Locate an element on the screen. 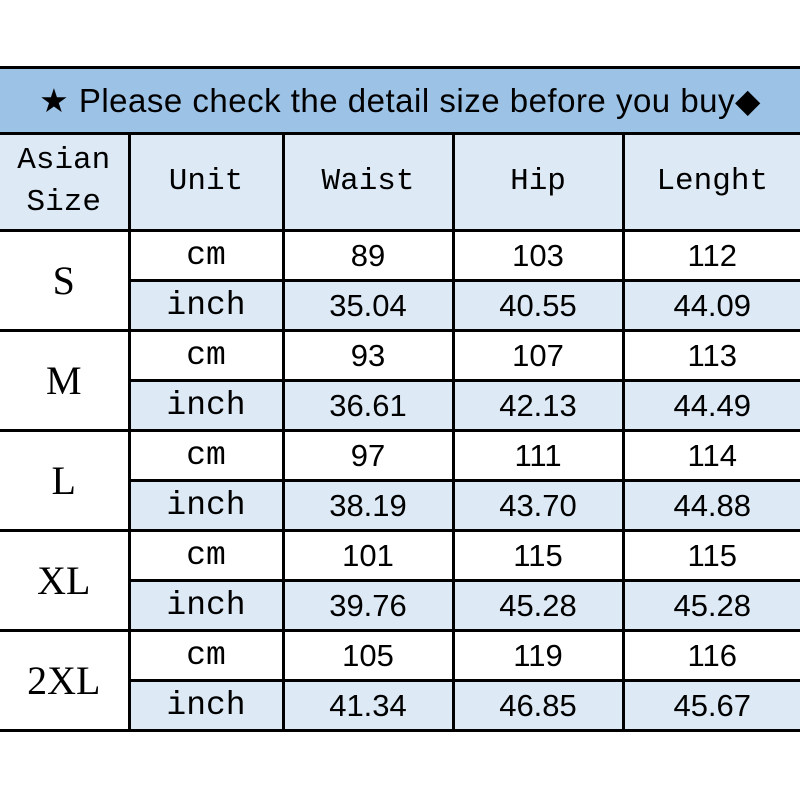  size-label-m: M is located at coordinates (65, 380).